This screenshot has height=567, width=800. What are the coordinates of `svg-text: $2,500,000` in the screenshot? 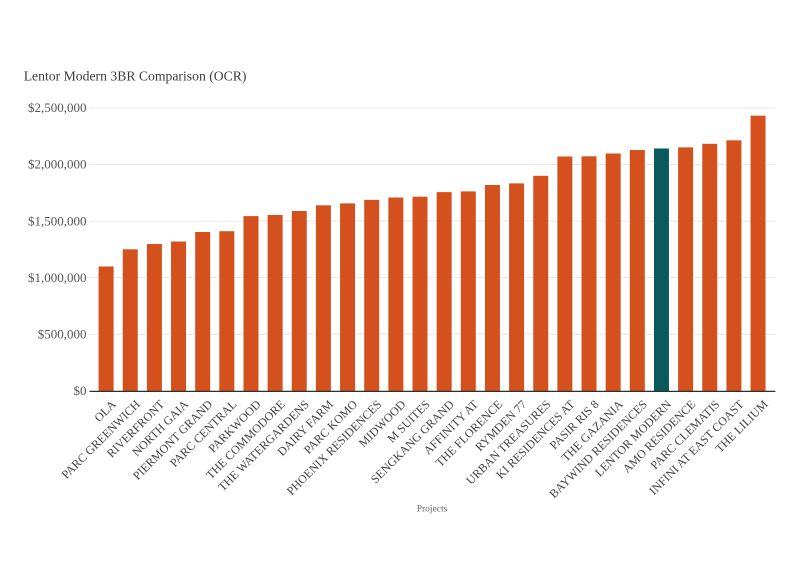 It's located at (57, 107).